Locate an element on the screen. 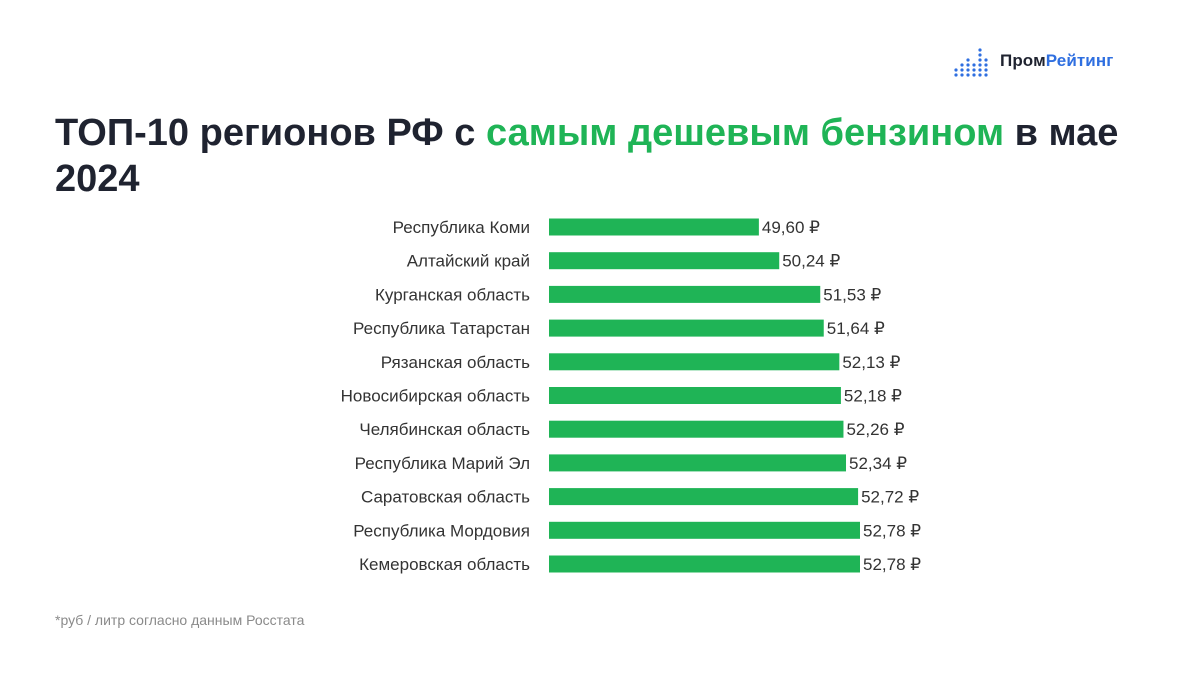 This screenshot has height=699, width=1200. brand-name-part2: Рейтинг is located at coordinates (1079, 60).